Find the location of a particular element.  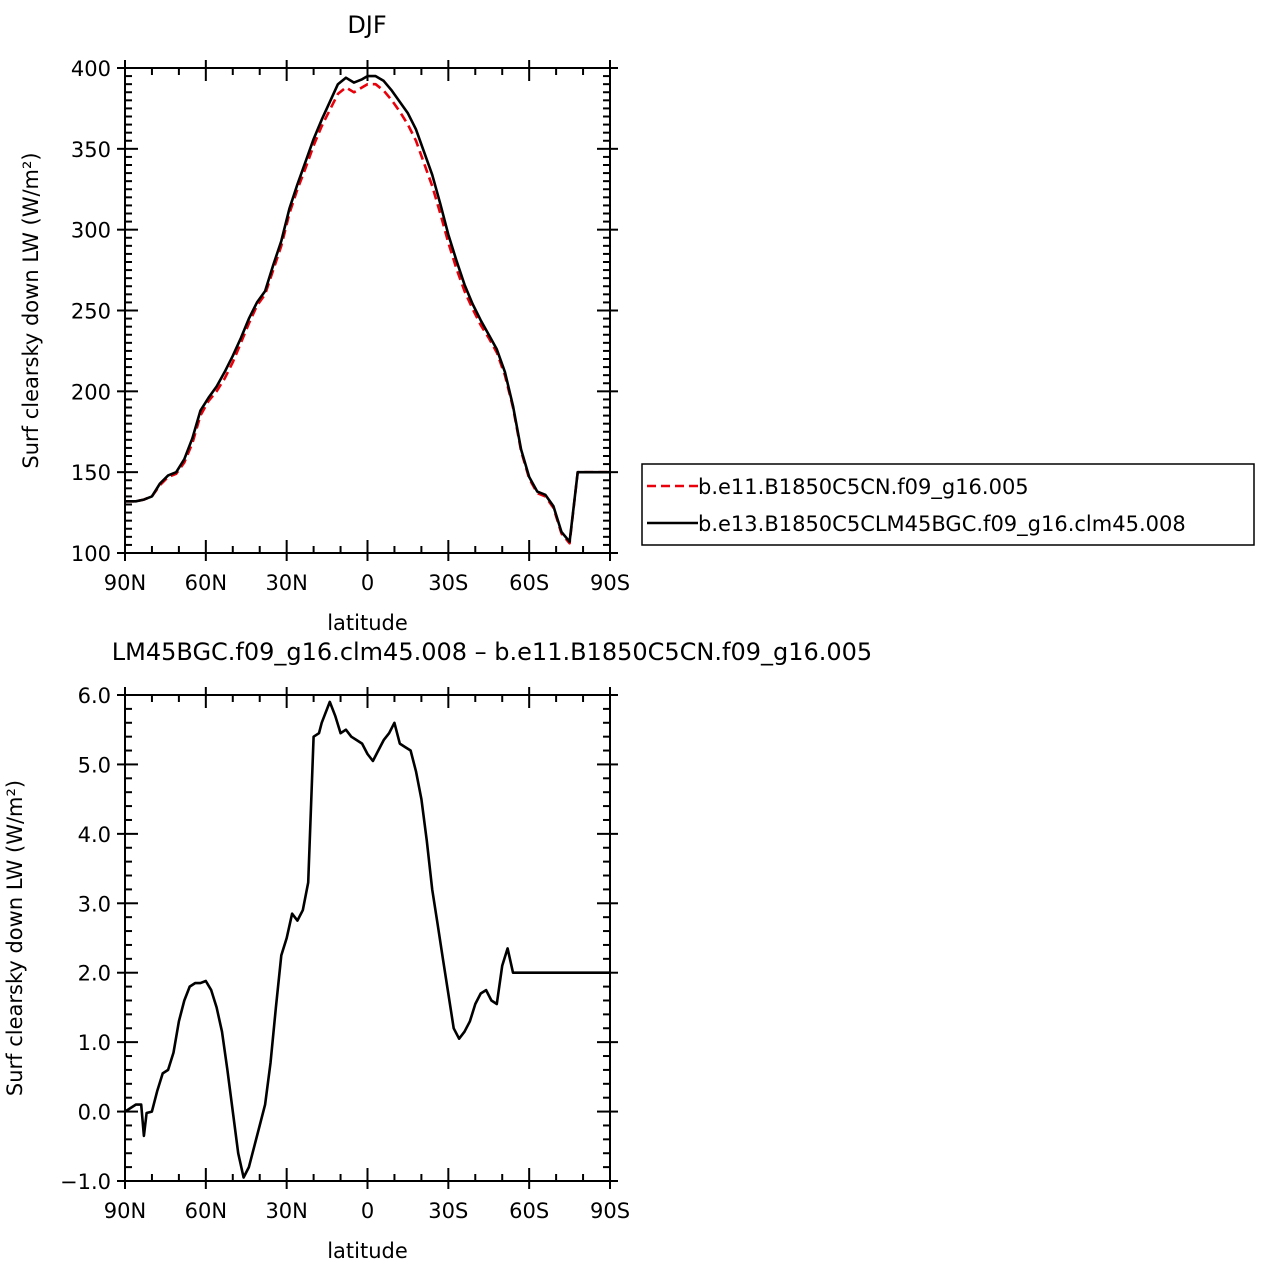

y-tick-label: 350 is located at coordinates (91, 150).